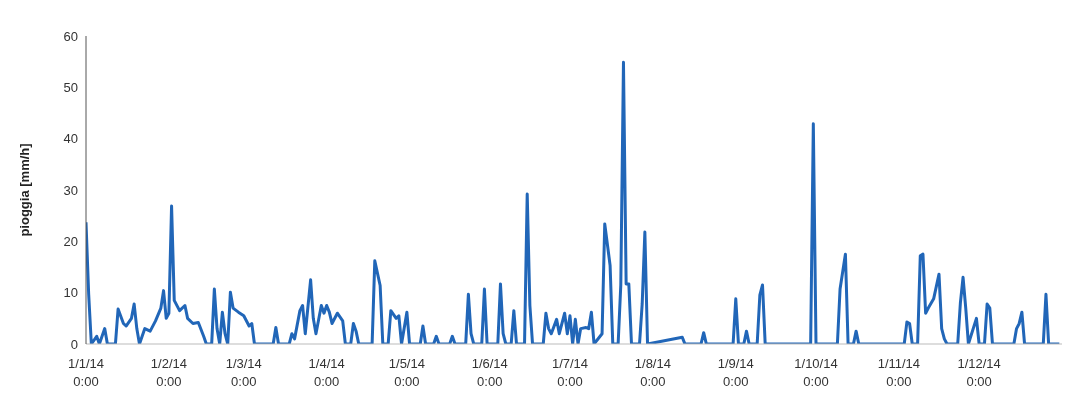 The height and width of the screenshot is (410, 1078). Describe the element at coordinates (489, 372) in the screenshot. I see `x-tick-label: 1/6/14 0:00` at that location.